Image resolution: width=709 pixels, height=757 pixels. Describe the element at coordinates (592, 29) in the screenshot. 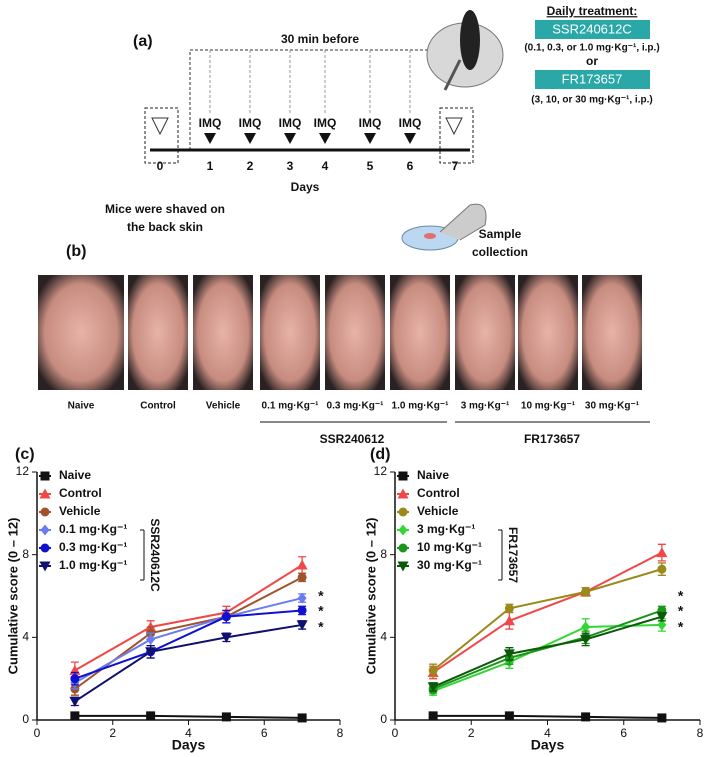

I see `drug-box` at that location.